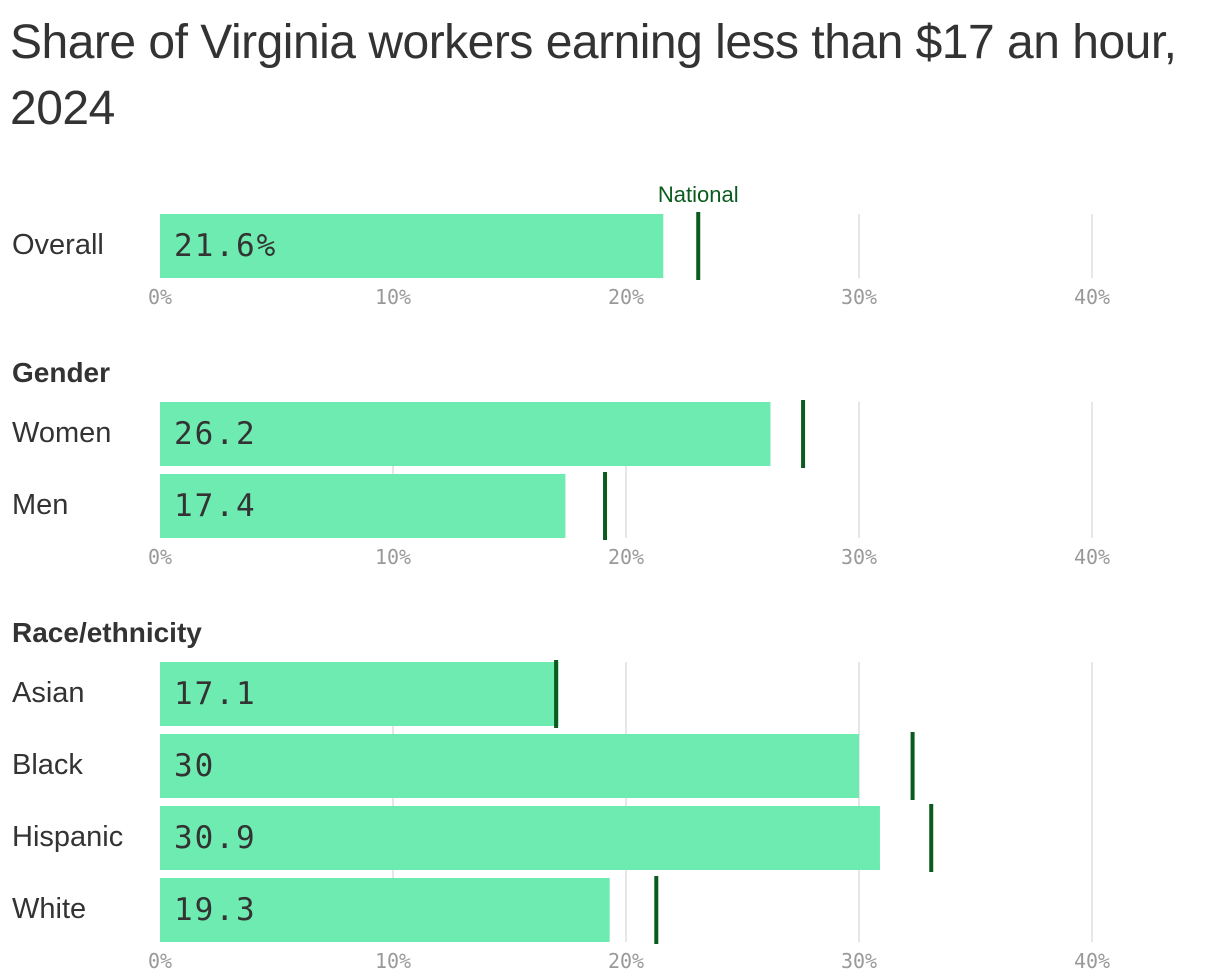  I want to click on national-label: National, so click(698, 194).